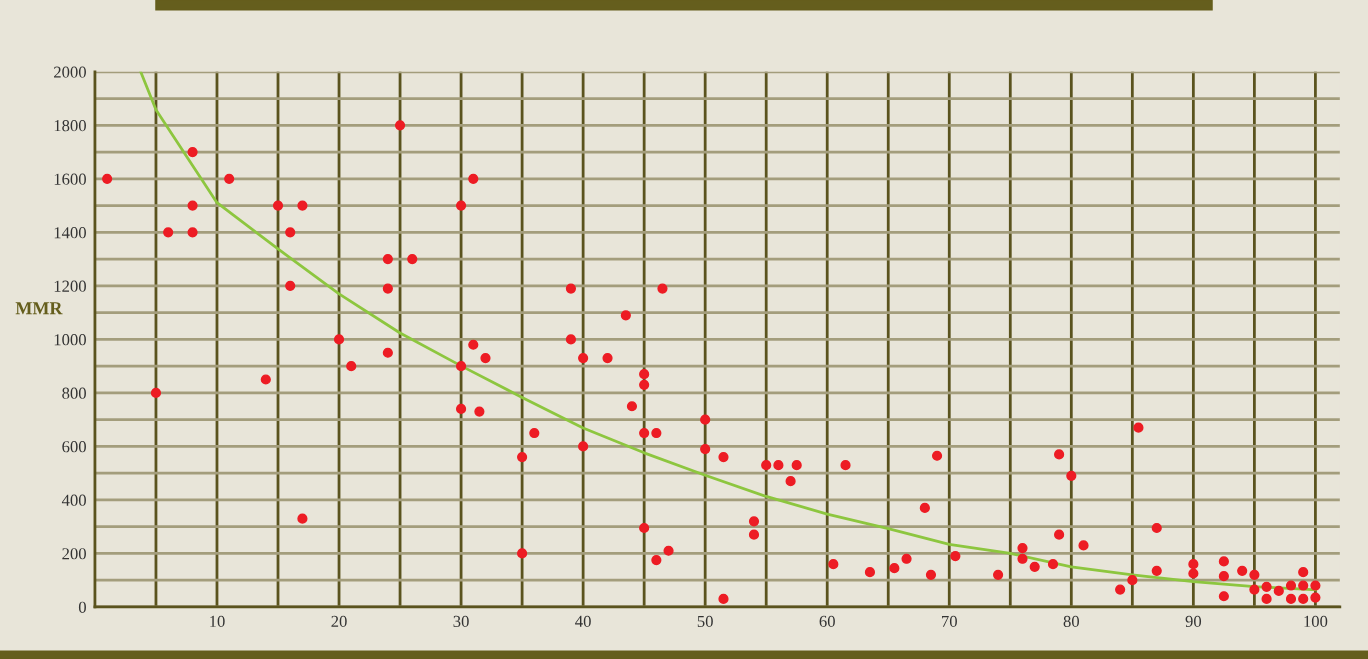  What do you see at coordinates (583, 621) in the screenshot?
I see `x-tick-label: 40` at bounding box center [583, 621].